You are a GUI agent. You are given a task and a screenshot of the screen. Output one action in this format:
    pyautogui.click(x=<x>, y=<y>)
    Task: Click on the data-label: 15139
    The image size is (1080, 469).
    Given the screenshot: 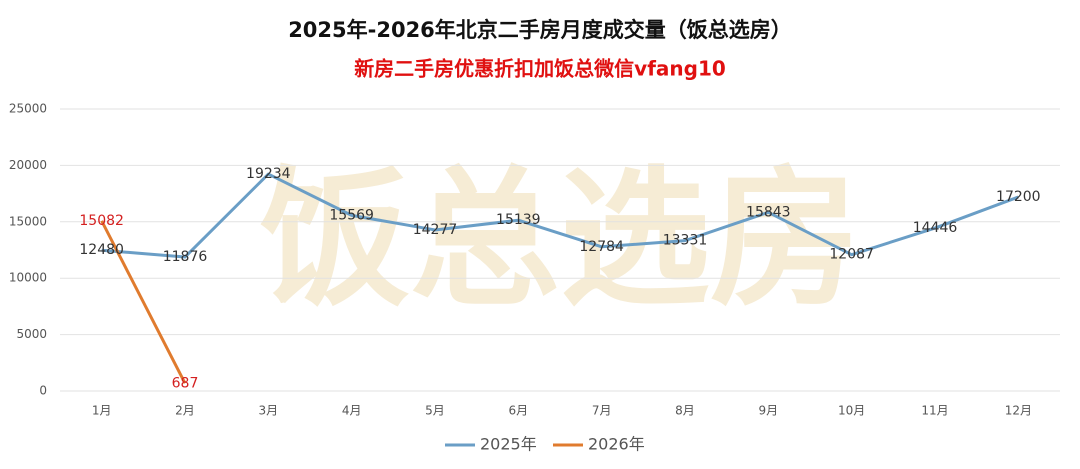 What is the action you would take?
    pyautogui.click(x=518, y=220)
    